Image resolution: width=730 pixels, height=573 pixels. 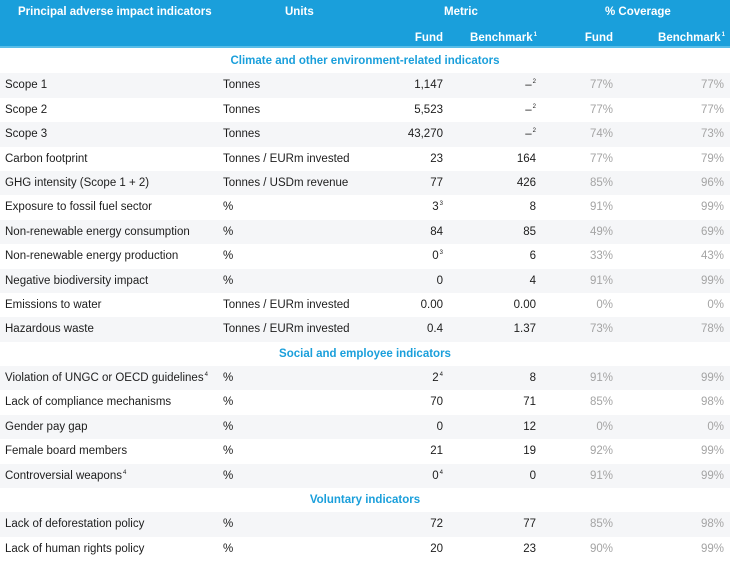 What do you see at coordinates (604, 304) in the screenshot?
I see `coverage-fund-text: 0%` at bounding box center [604, 304].